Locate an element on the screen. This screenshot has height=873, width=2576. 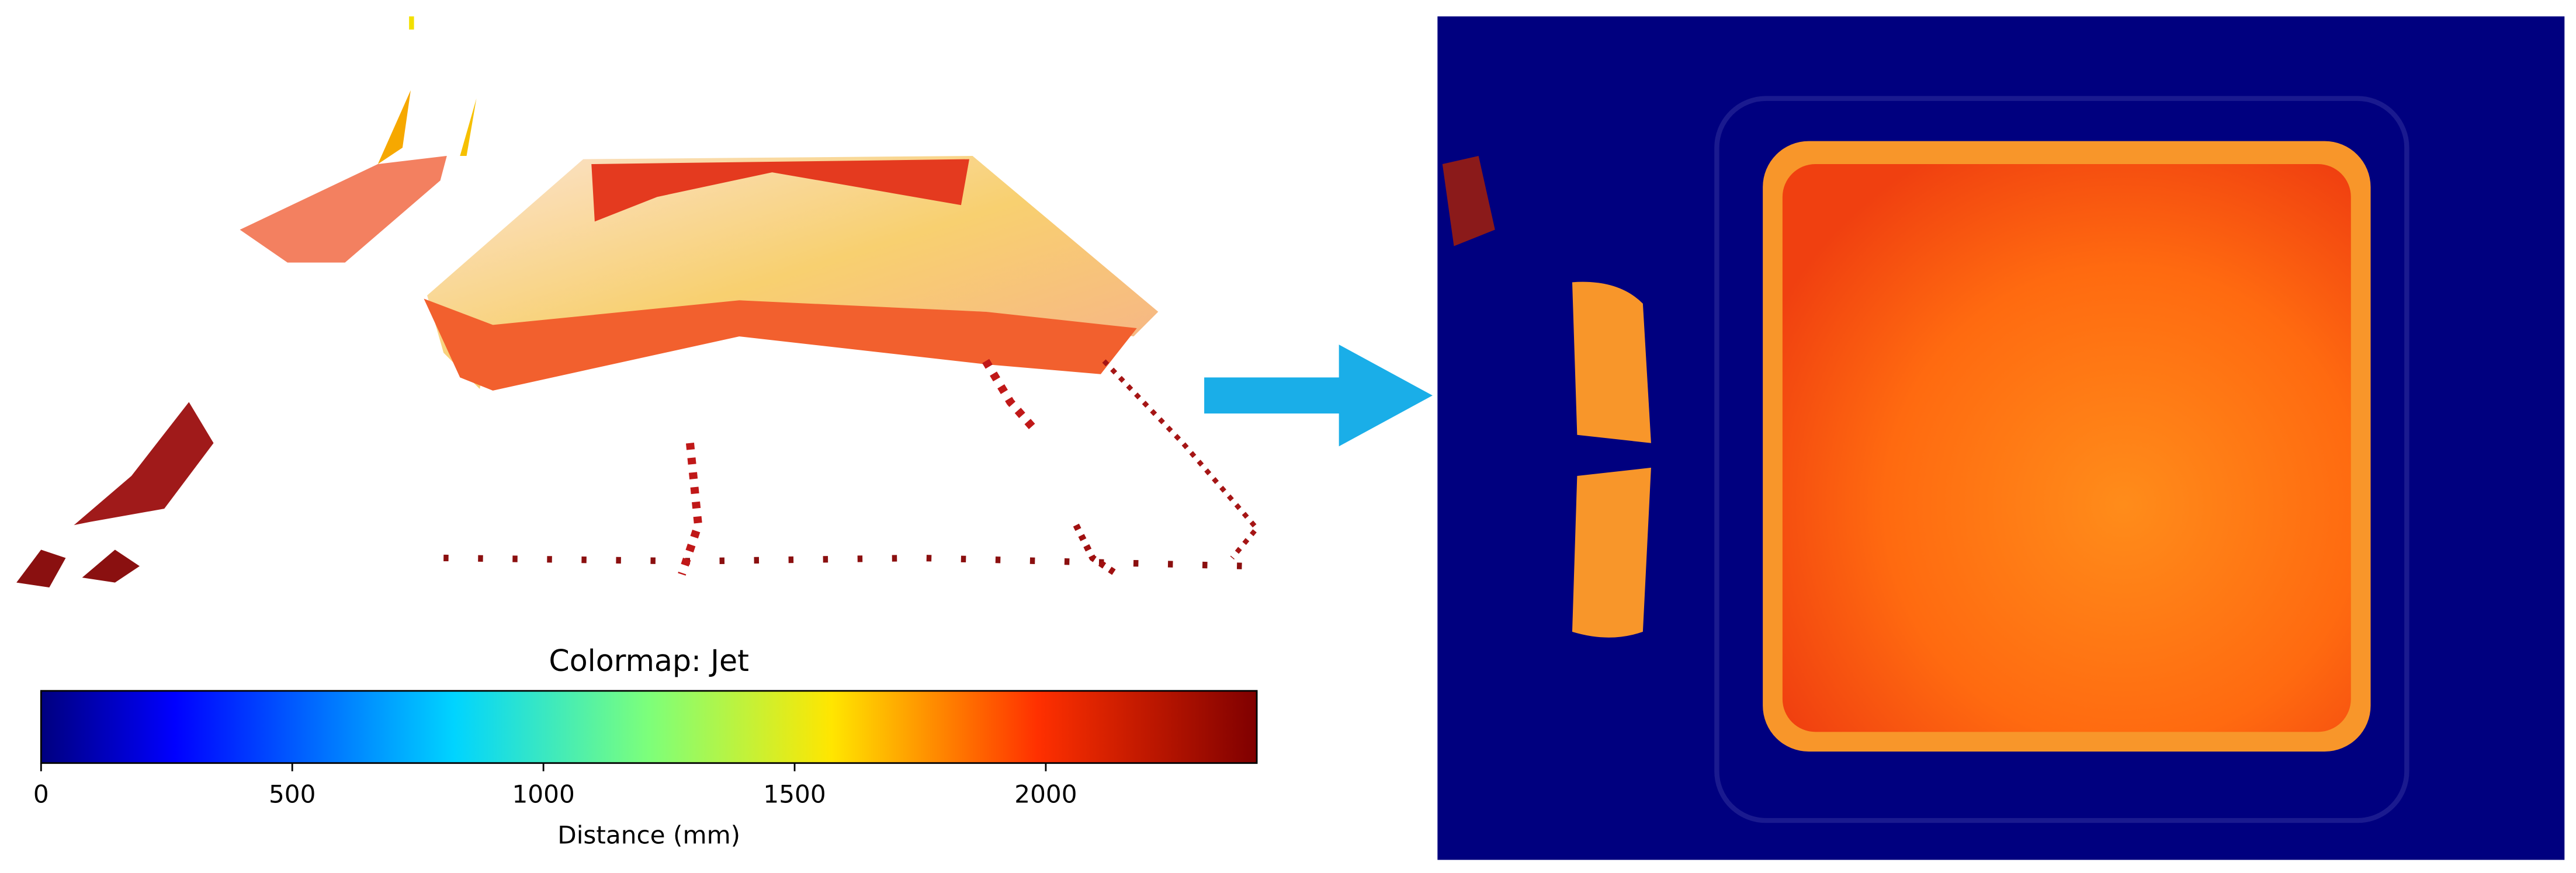
x-tick-label: 0 is located at coordinates (41, 794).